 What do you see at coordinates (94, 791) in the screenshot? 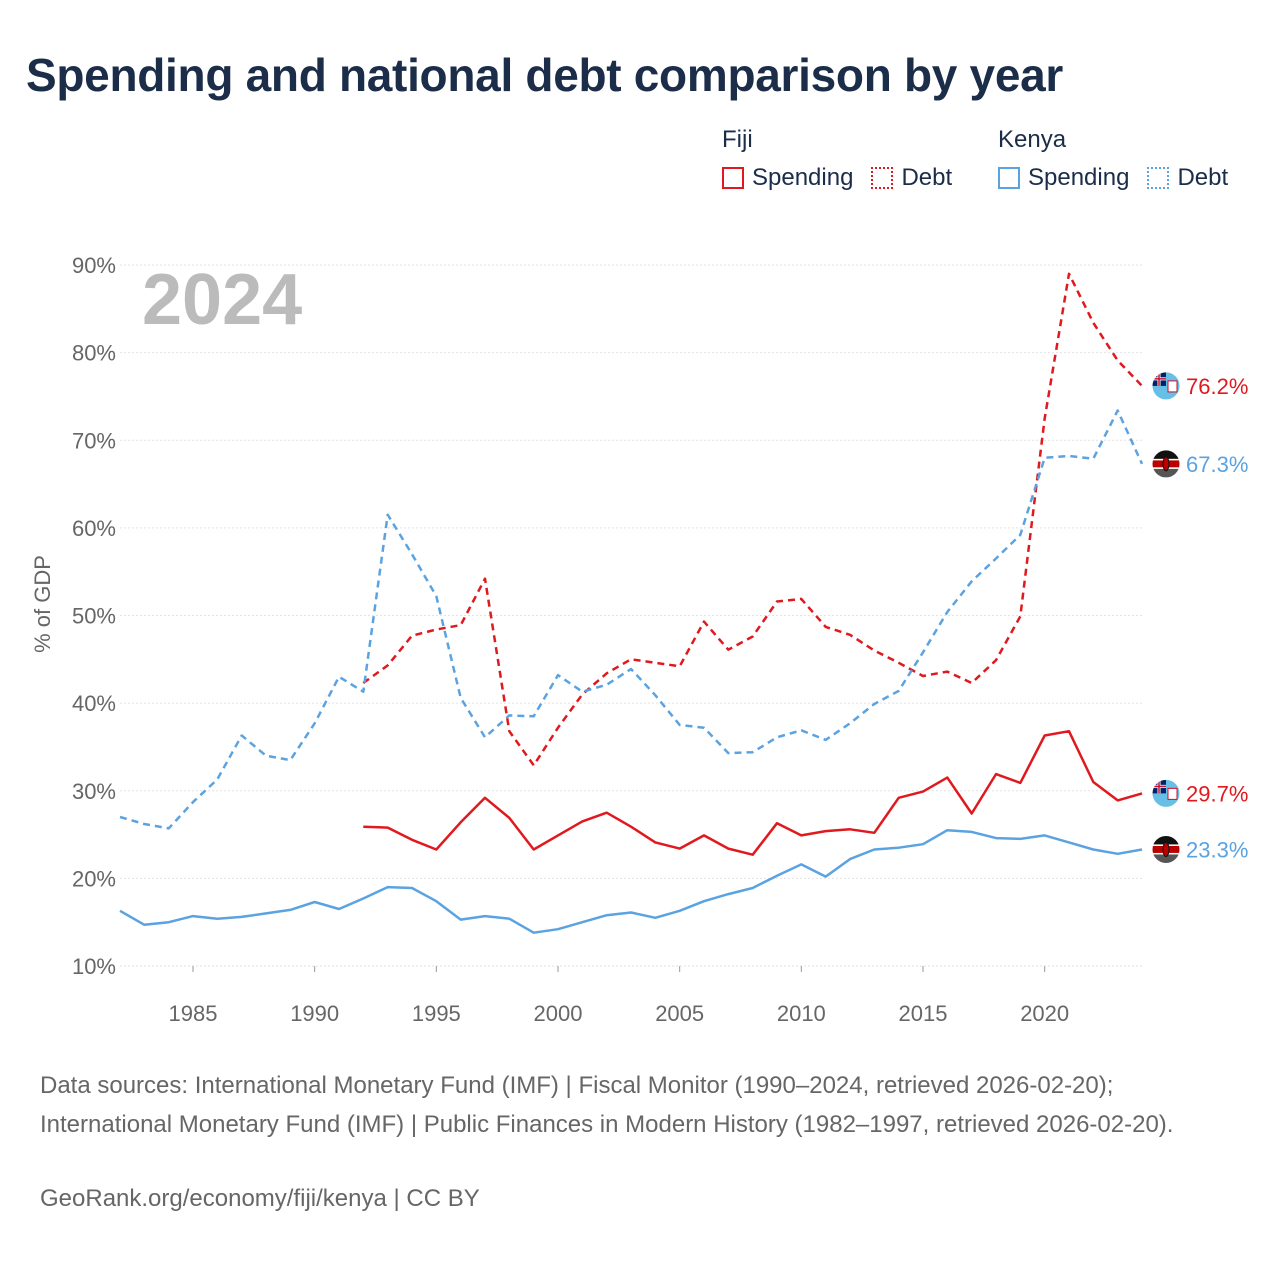
I see `y-tick-label: 30%` at bounding box center [94, 791].